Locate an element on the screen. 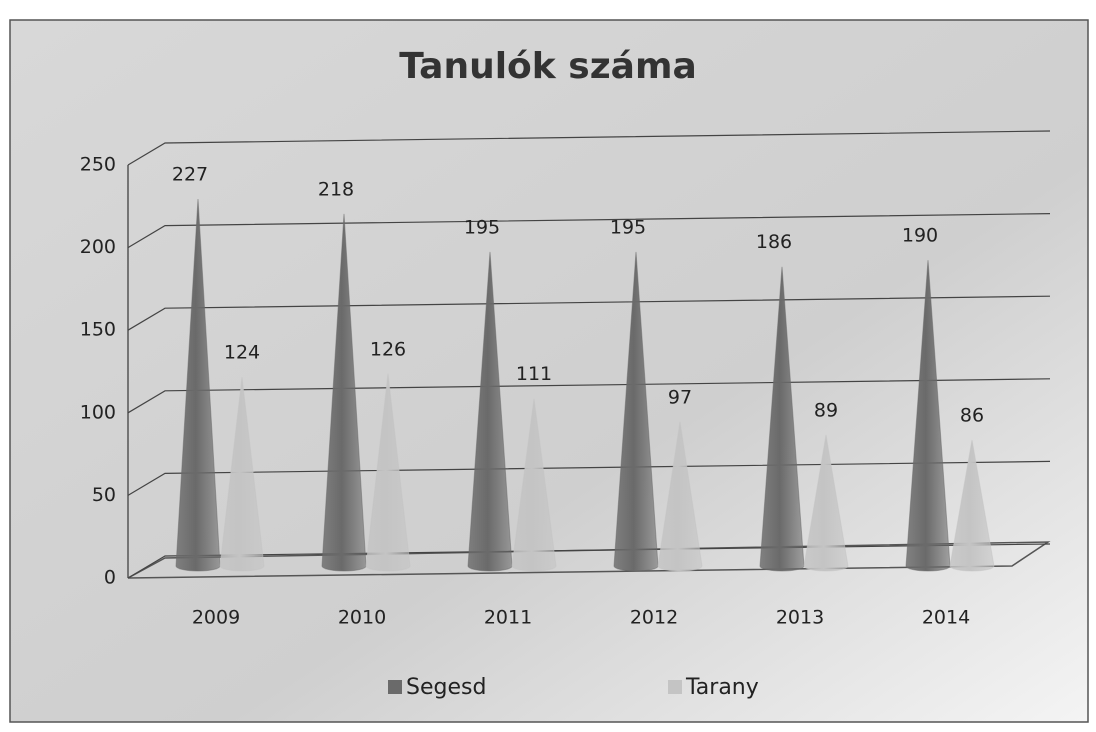  data-label: 86 is located at coordinates (972, 415).